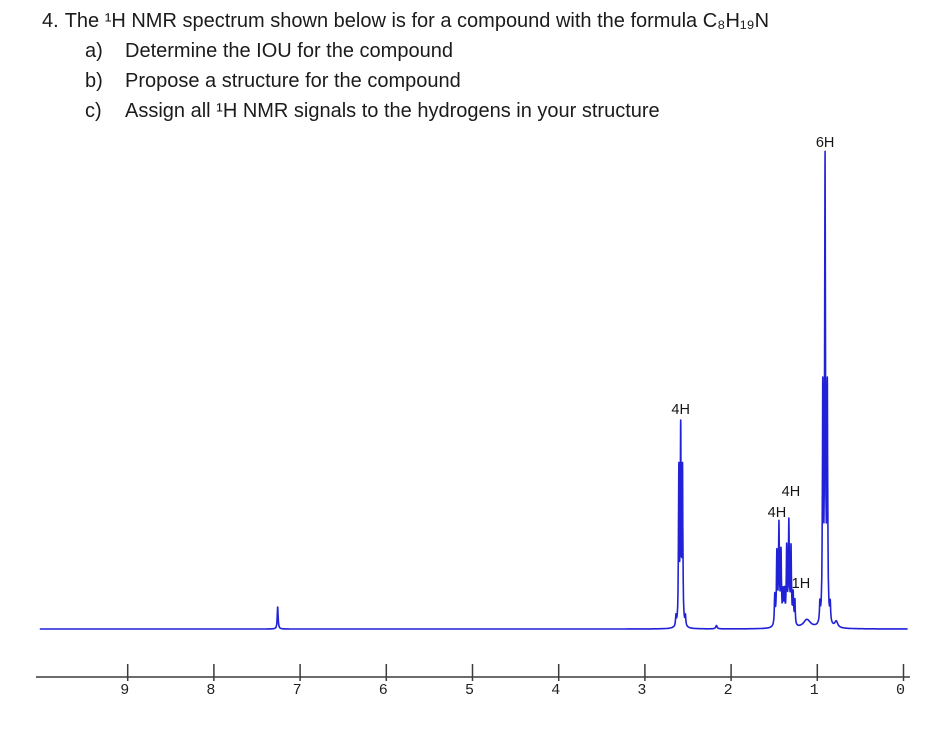 The width and height of the screenshot is (952, 730). What do you see at coordinates (383, 690) in the screenshot?
I see `x-axis-tick-label: 6` at bounding box center [383, 690].